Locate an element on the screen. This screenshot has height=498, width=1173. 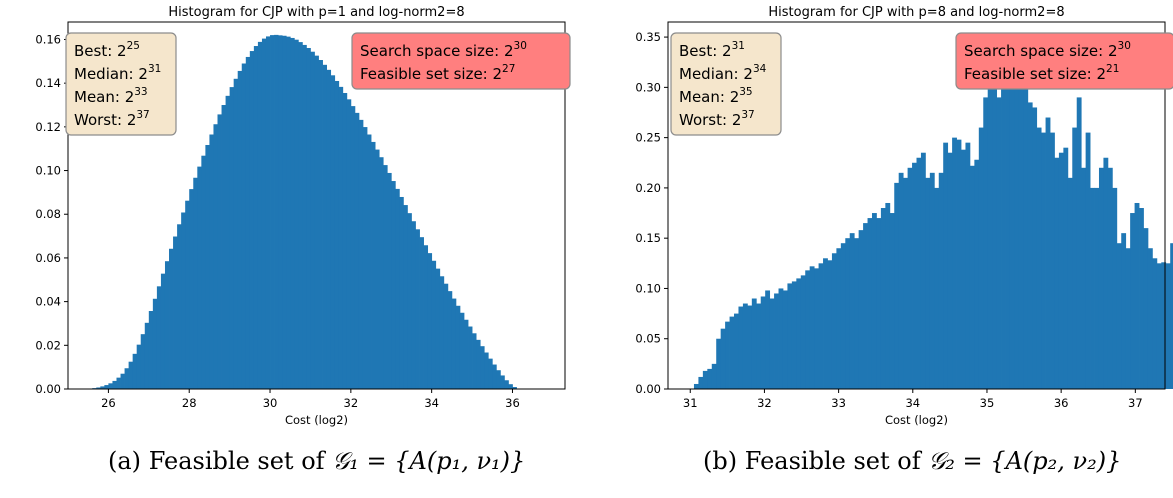
y-tick-label: 0.35 is located at coordinates (648, 37).